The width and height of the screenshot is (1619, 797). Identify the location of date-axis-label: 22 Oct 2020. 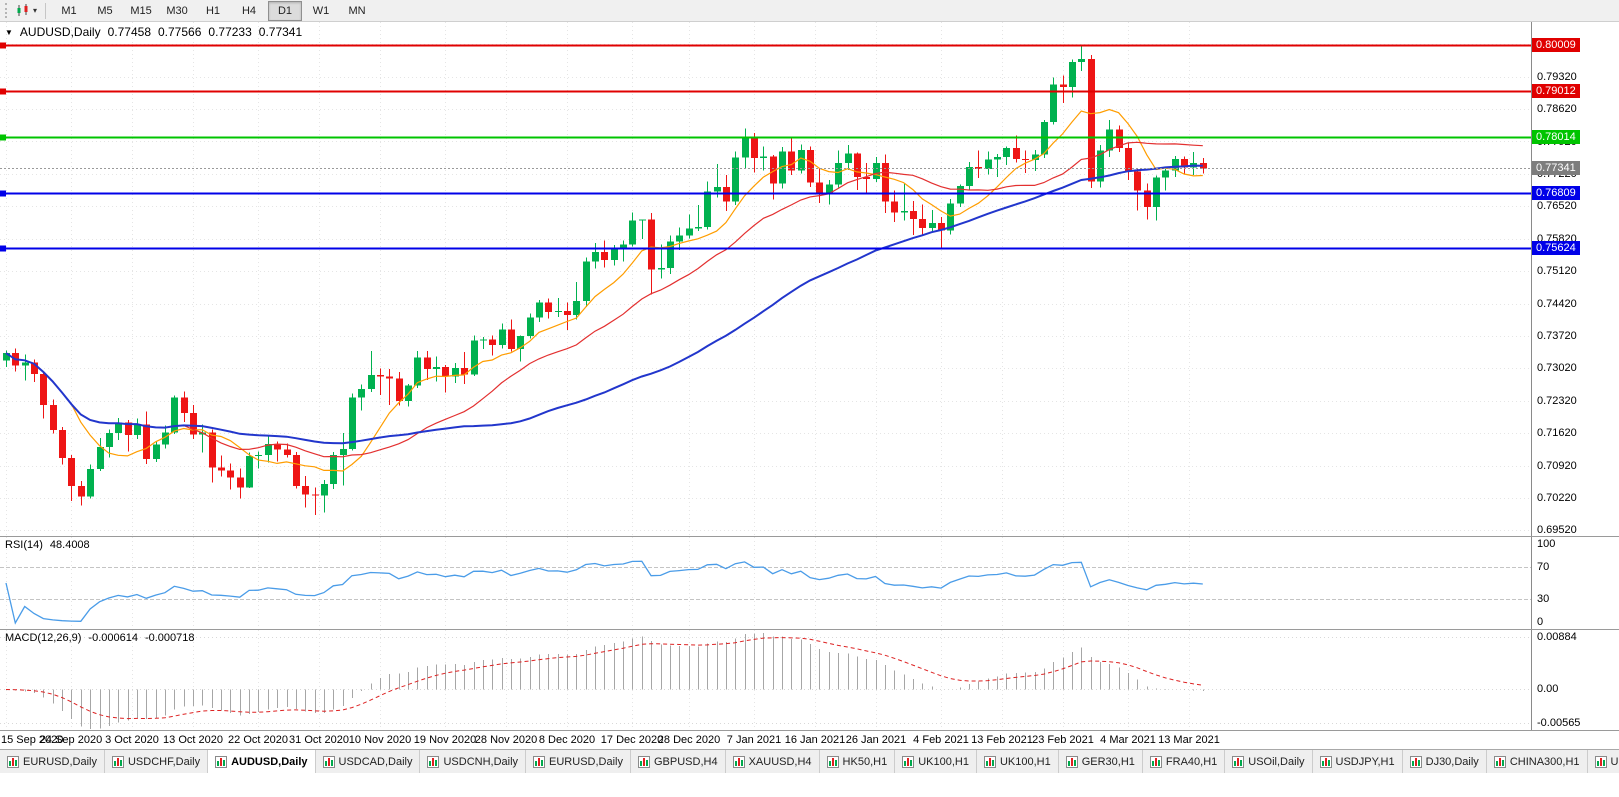
(258, 740).